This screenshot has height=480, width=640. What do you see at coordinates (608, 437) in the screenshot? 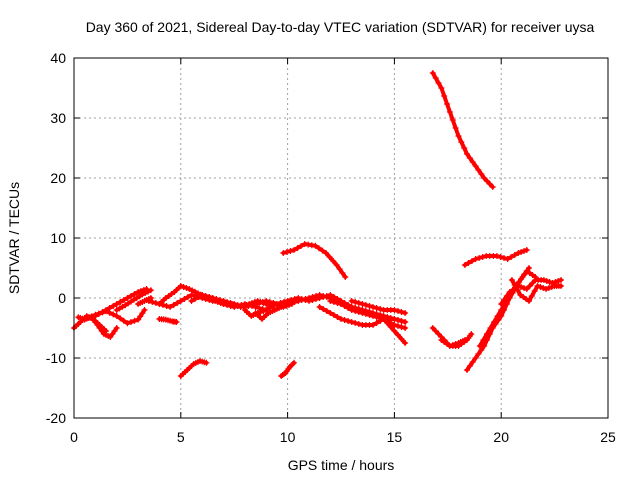
I see `x-tick-label: 25` at bounding box center [608, 437].